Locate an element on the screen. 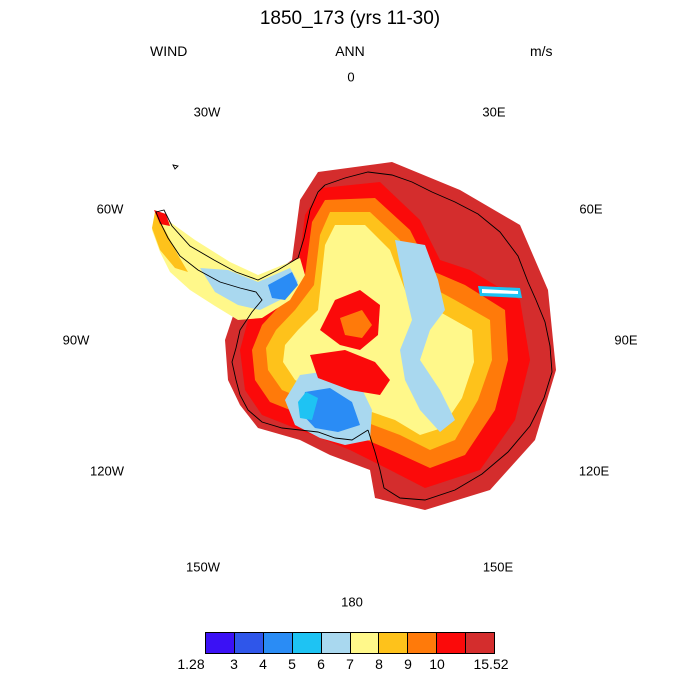  colorbar-label-0: 1.28 is located at coordinates (191, 664).